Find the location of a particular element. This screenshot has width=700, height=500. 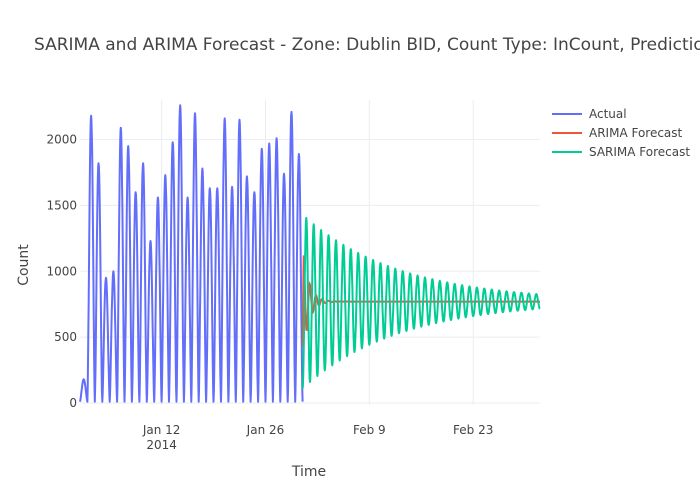

x-tick-sublabel: 2014 is located at coordinates (161, 445).